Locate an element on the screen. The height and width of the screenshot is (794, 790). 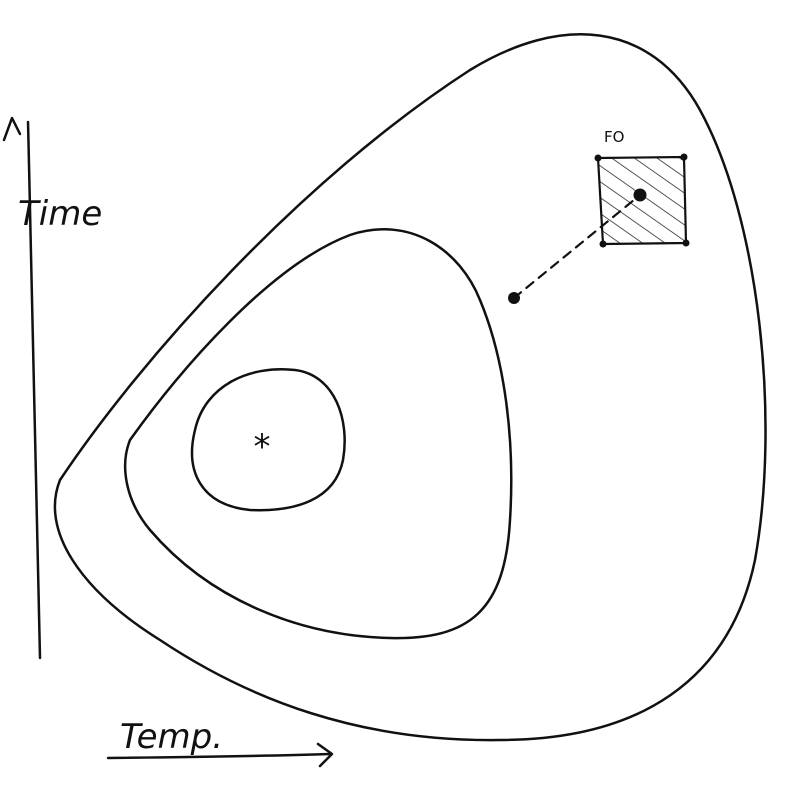
fo-region is located at coordinates (642, 200).